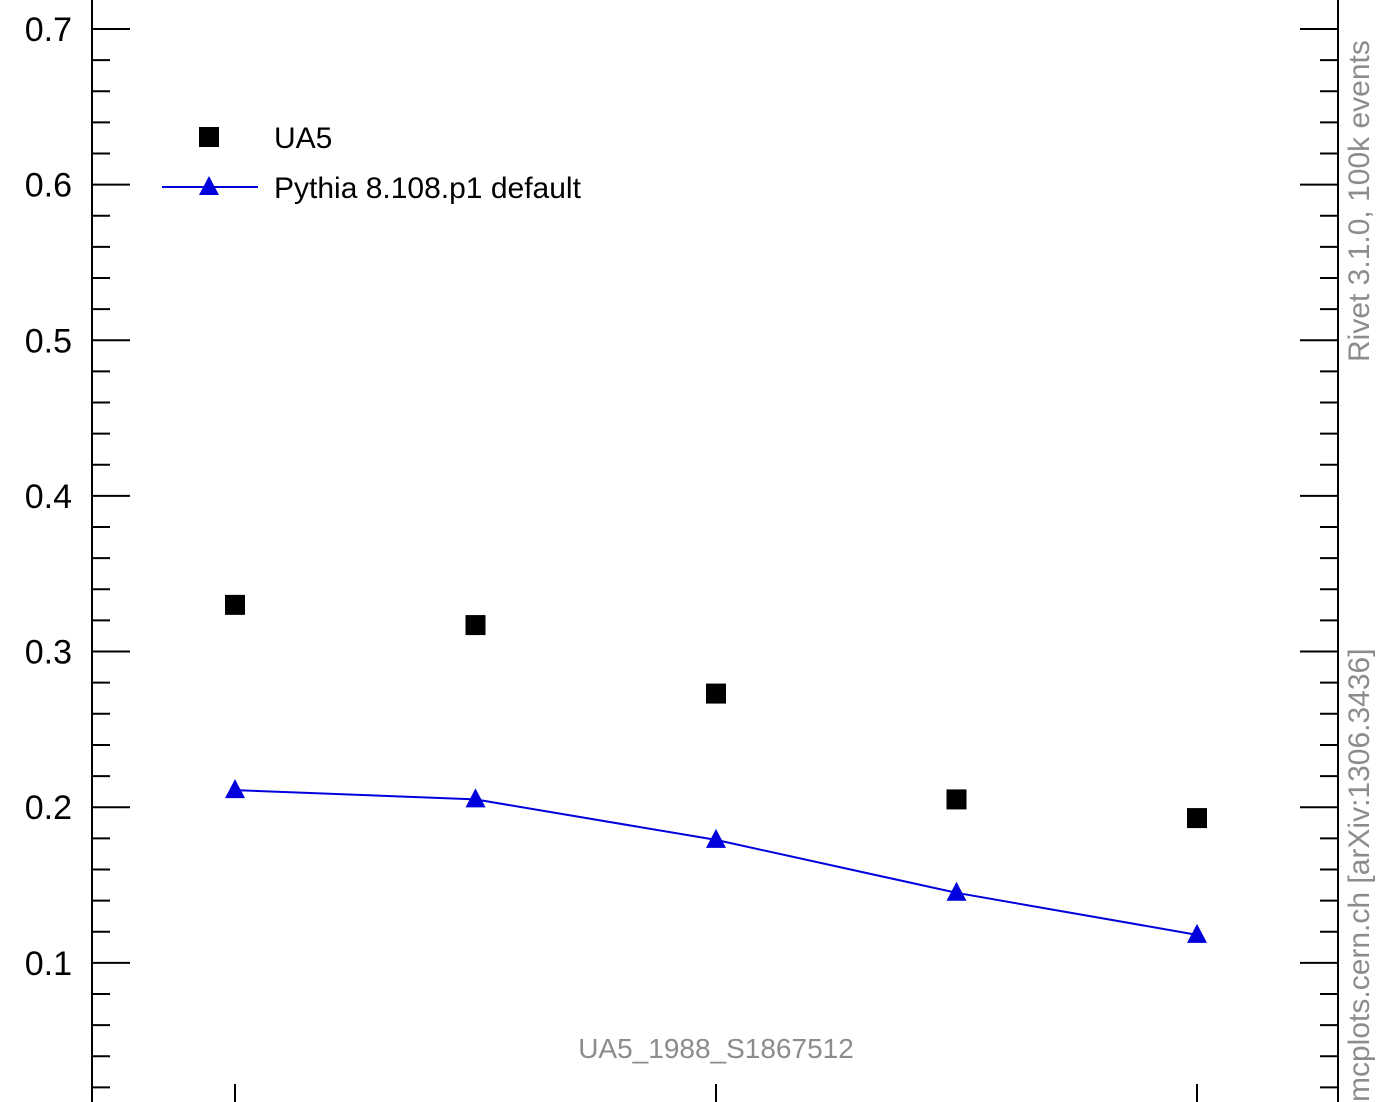 The width and height of the screenshot is (1380, 1102). Describe the element at coordinates (716, 1093) in the screenshot. I see `x-axis` at that location.